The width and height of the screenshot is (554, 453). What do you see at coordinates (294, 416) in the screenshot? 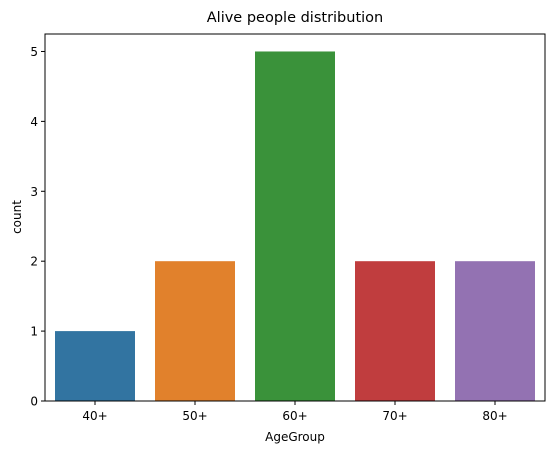
I see `x-tick-label: 60+` at bounding box center [294, 416].